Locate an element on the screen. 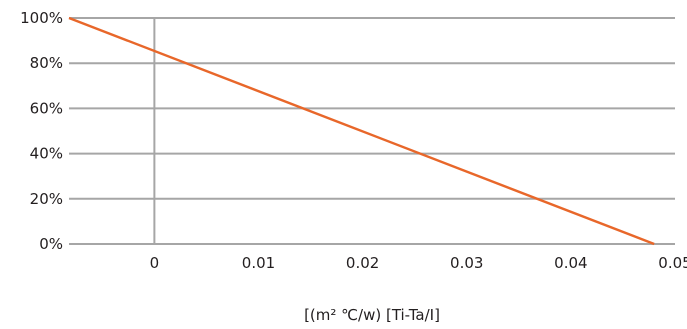  y-tick-label: 80% is located at coordinates (46, 63).